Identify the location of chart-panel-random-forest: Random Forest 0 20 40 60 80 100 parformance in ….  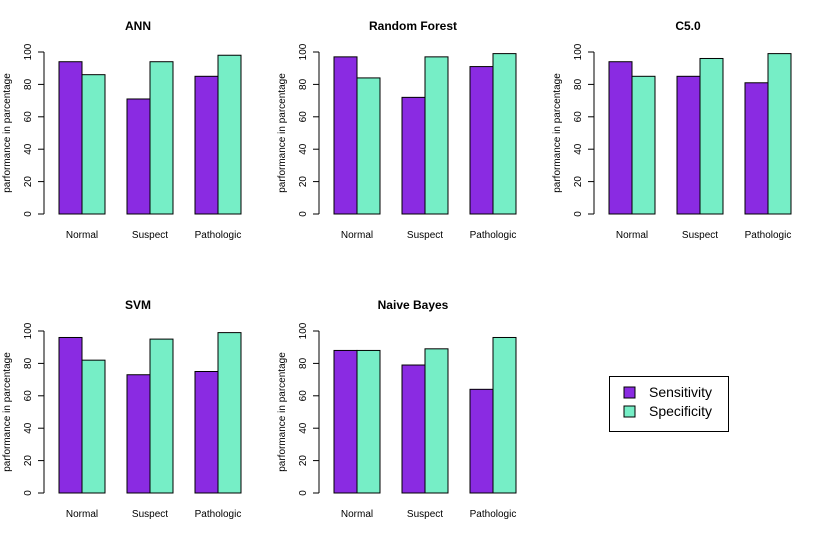
(397, 130).